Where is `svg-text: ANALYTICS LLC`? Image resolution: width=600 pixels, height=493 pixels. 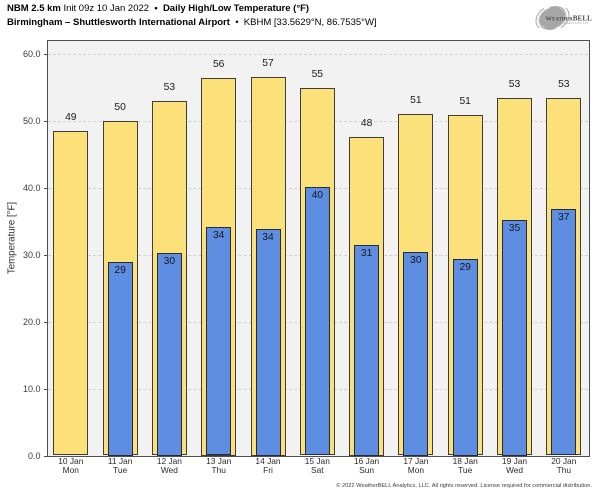 svg-text: ANALYTICS LLC is located at coordinates (576, 23).